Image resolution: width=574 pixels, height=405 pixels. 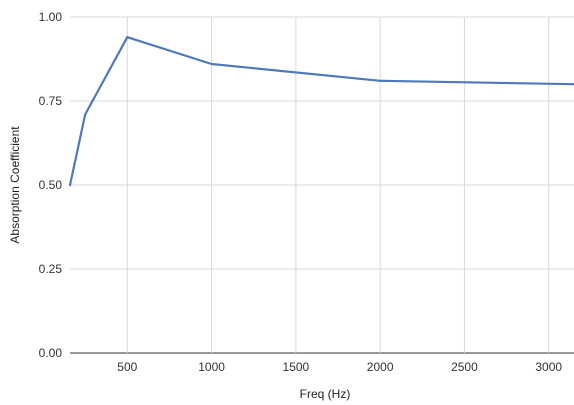 What do you see at coordinates (51, 17) in the screenshot?
I see `y-tick-label: 1.00` at bounding box center [51, 17].